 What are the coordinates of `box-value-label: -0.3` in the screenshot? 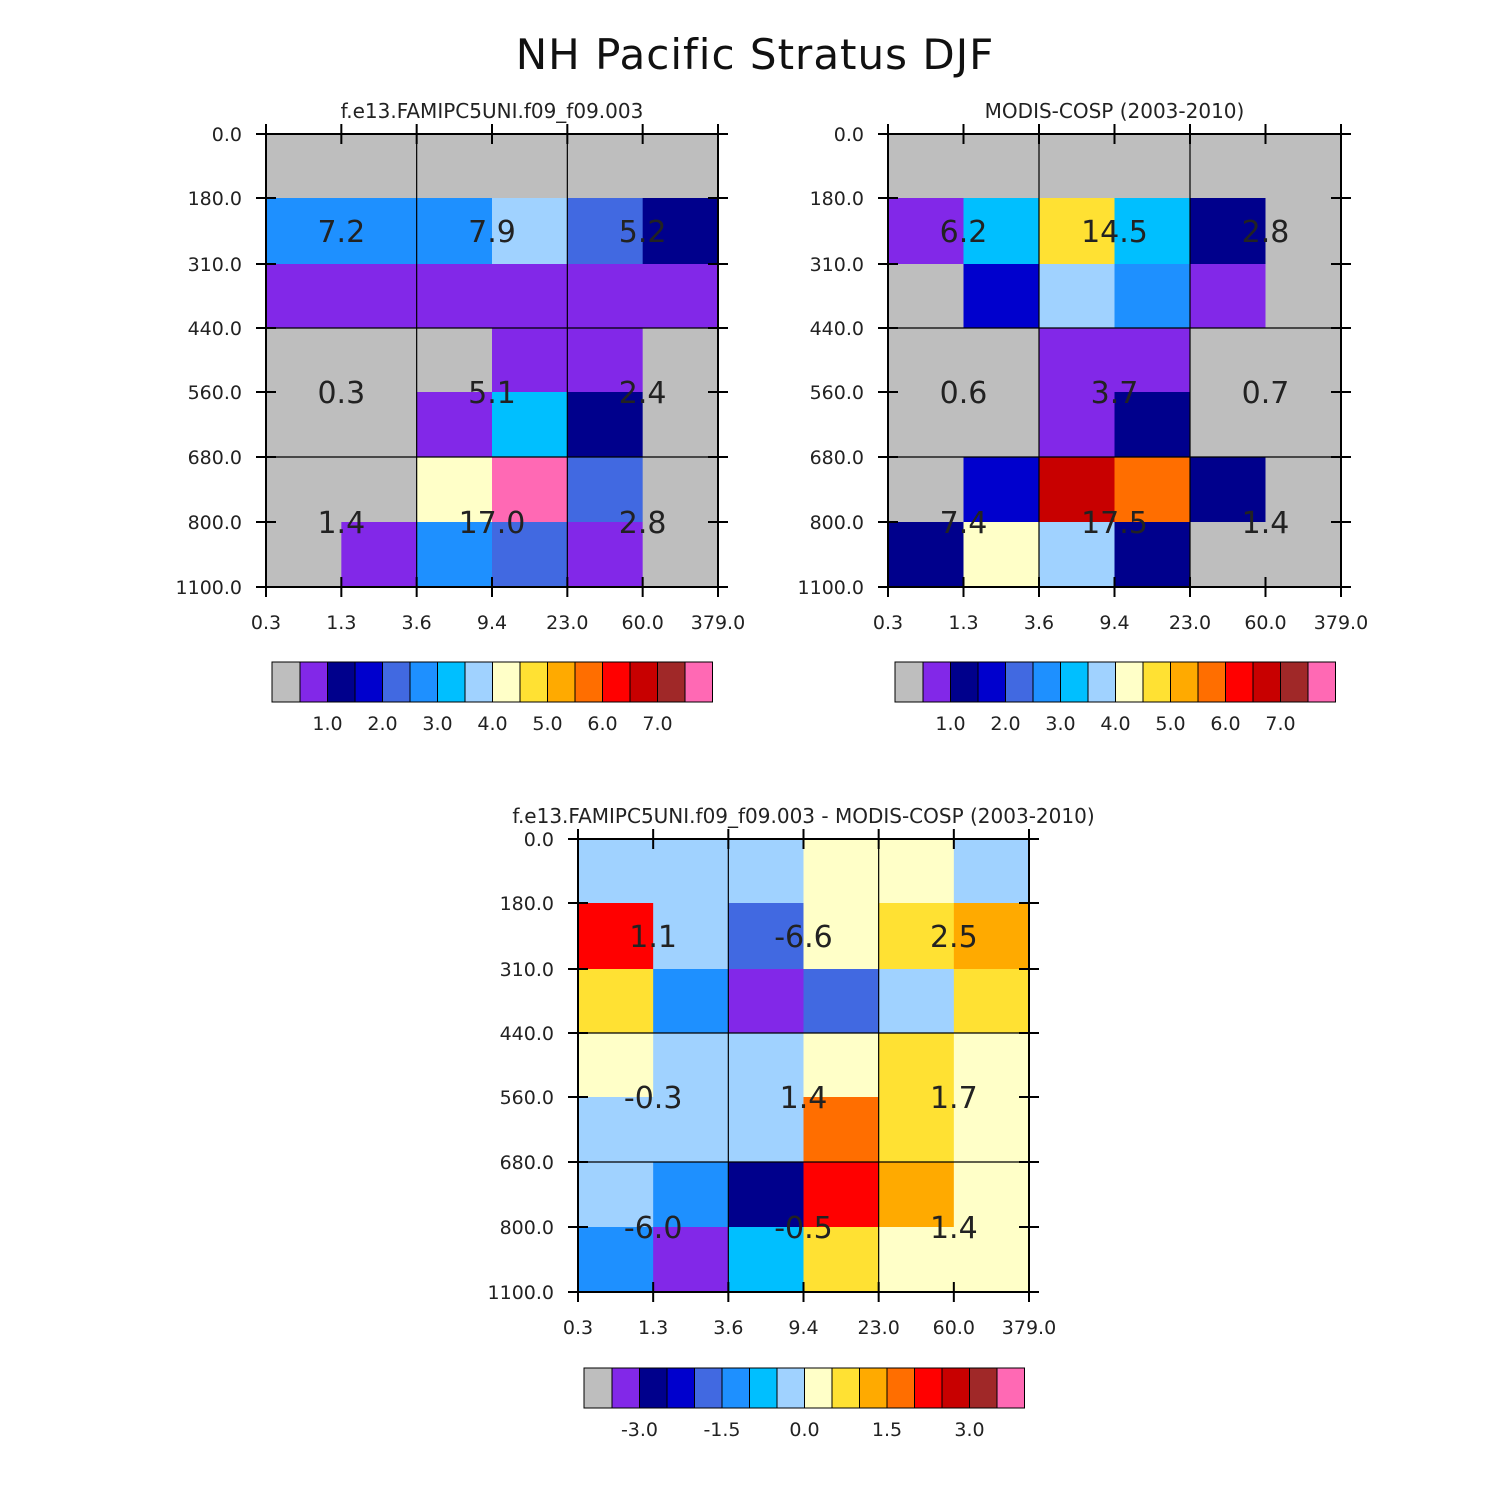 It's located at (653, 1098).